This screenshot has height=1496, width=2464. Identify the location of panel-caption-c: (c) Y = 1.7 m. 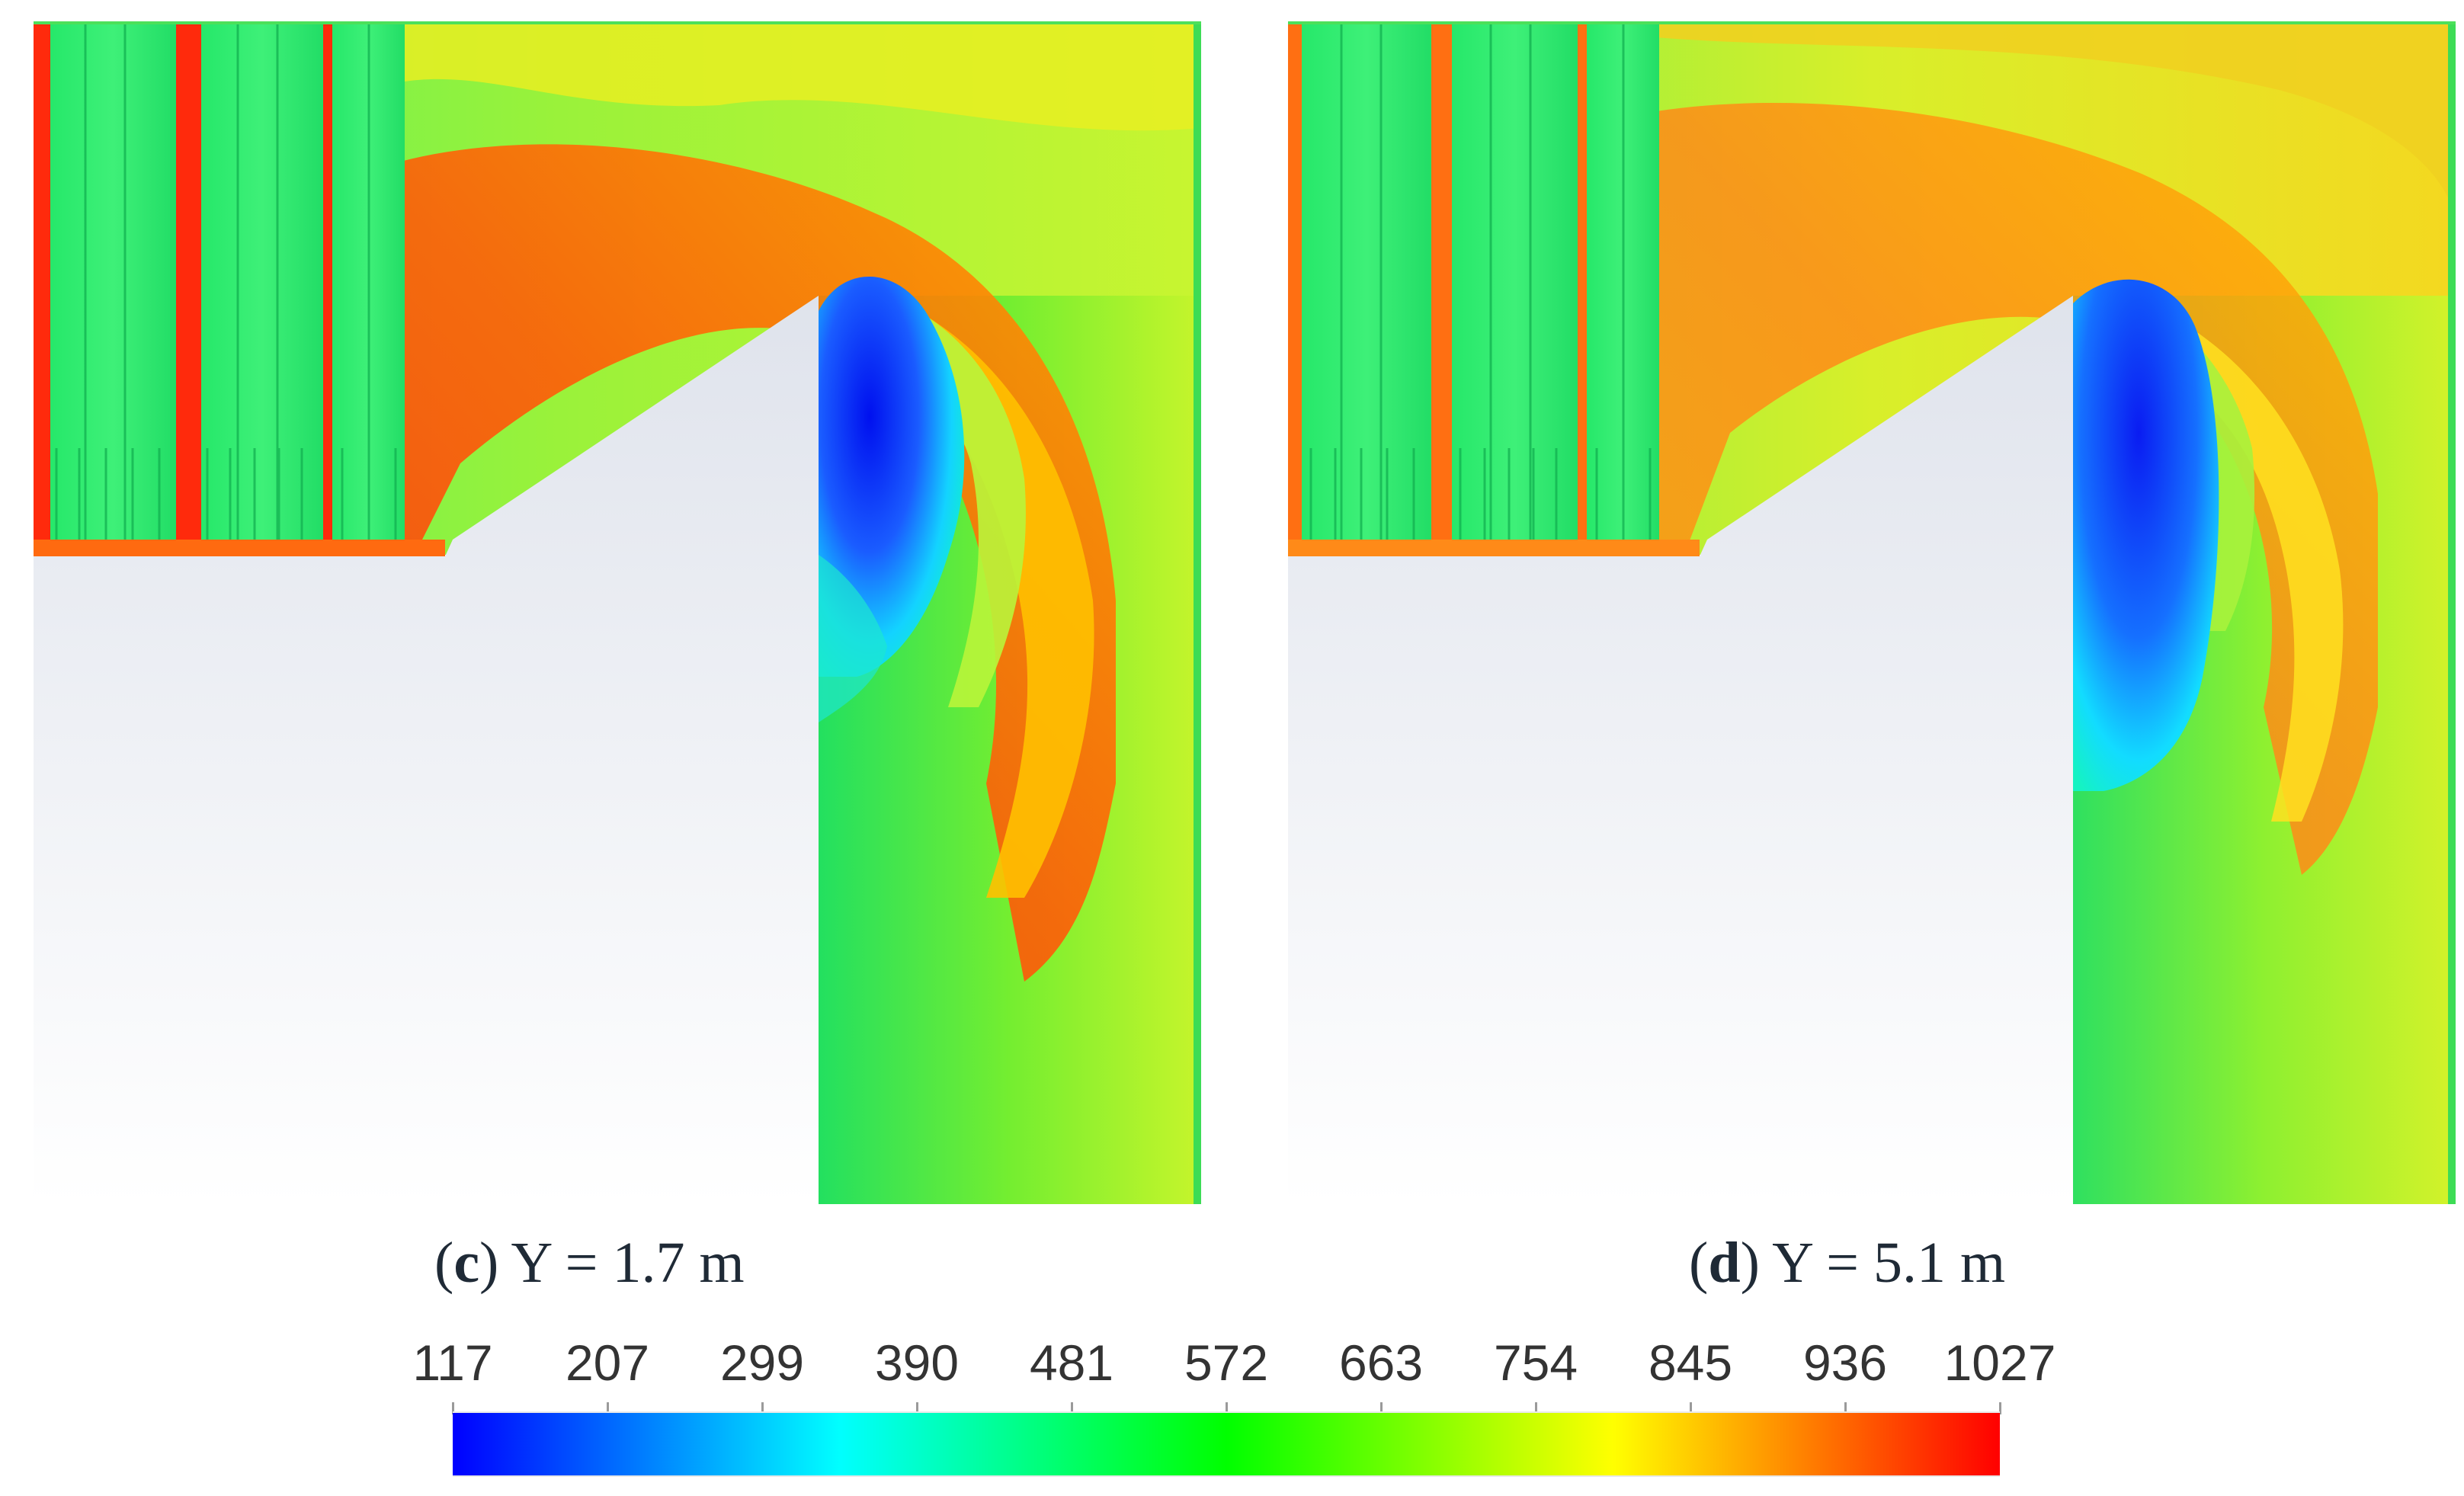
(589, 1263).